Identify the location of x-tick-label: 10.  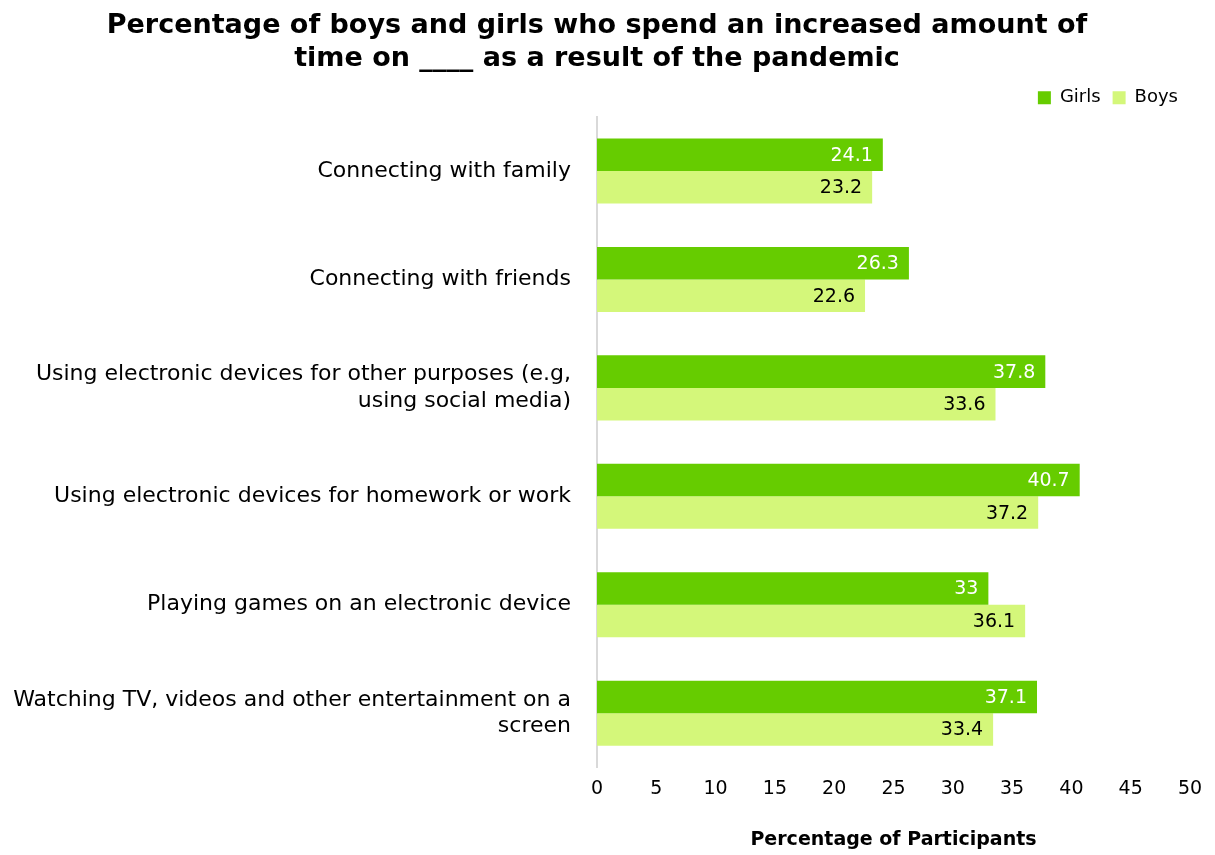
(715, 786).